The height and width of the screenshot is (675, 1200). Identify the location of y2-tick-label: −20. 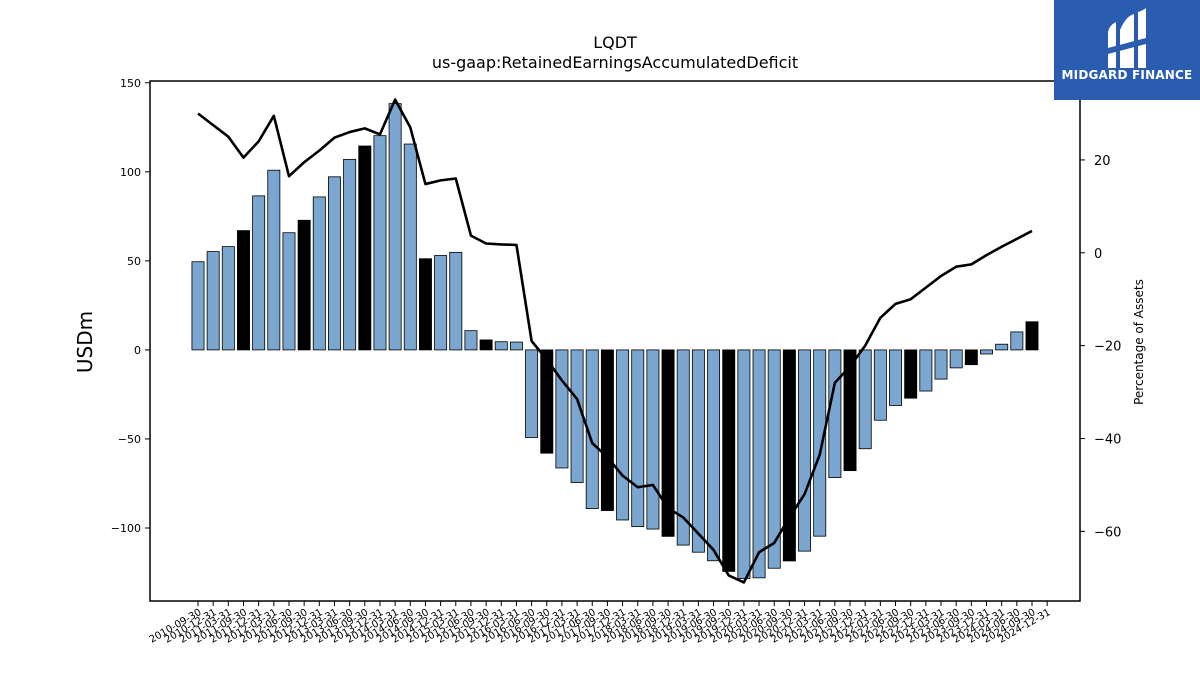
(1107, 347).